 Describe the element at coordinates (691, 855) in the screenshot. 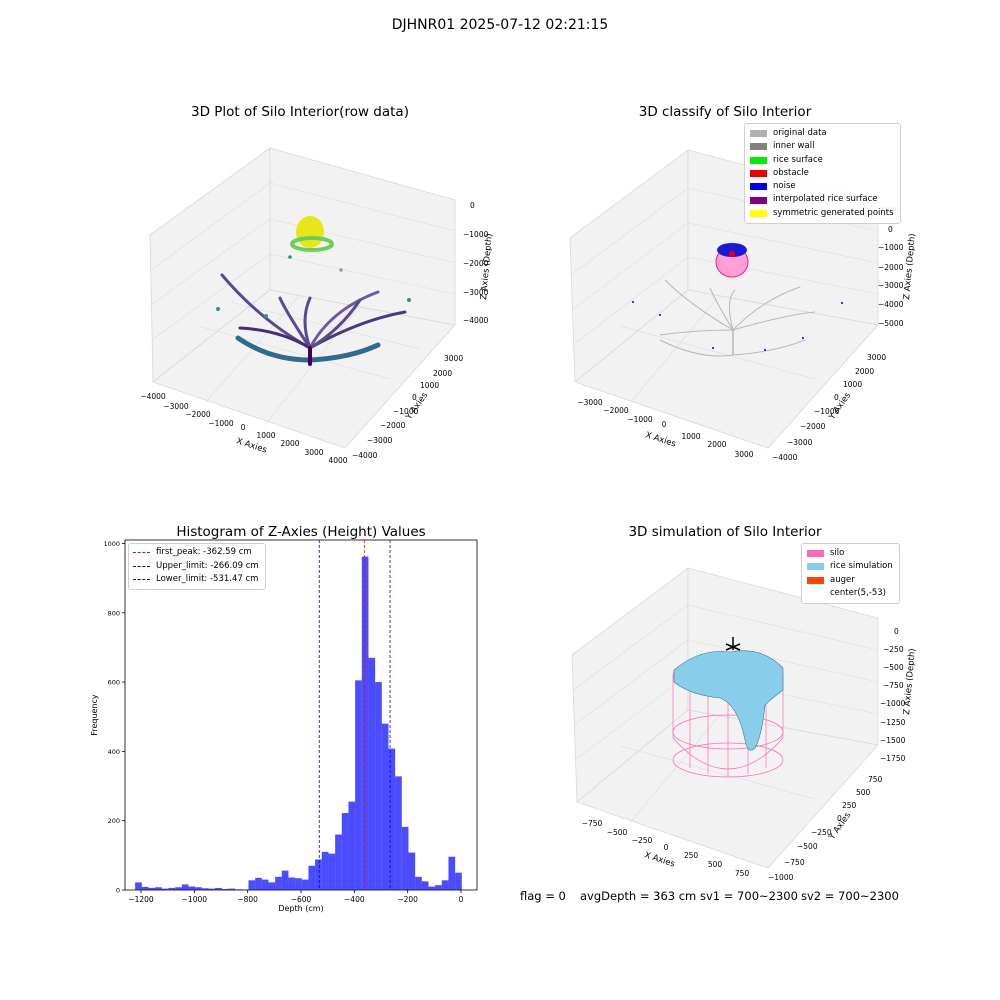

I see `sim-x-tick: 250` at that location.